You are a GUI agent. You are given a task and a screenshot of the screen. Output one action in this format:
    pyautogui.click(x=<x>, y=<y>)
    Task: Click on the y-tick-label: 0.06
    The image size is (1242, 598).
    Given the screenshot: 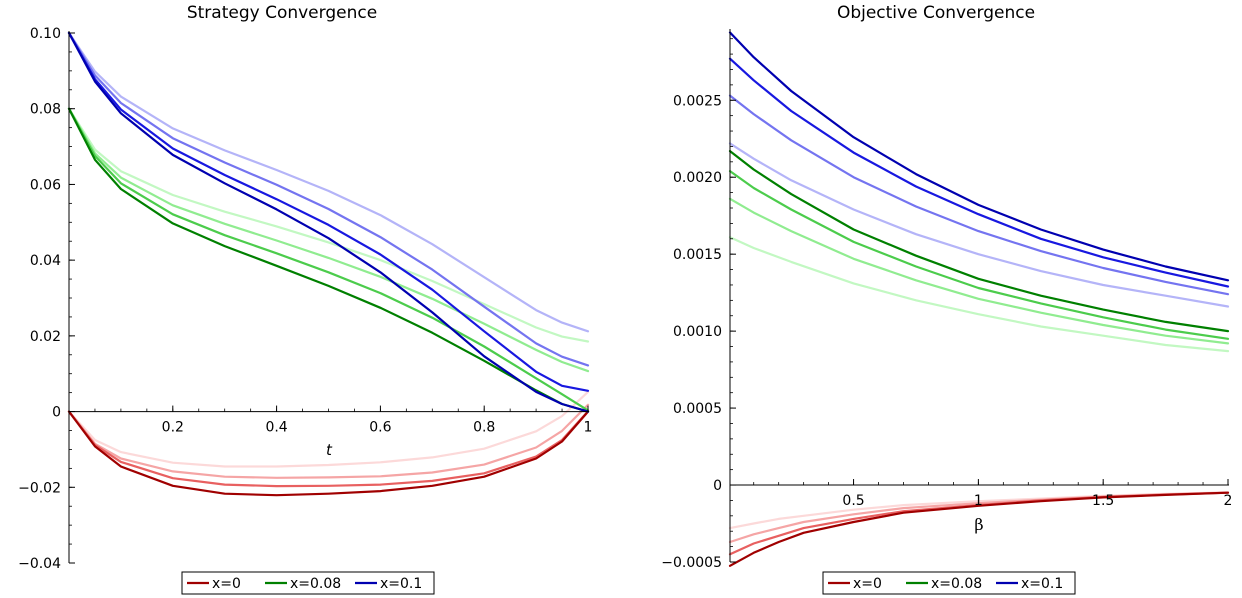 What is the action you would take?
    pyautogui.click(x=45, y=185)
    